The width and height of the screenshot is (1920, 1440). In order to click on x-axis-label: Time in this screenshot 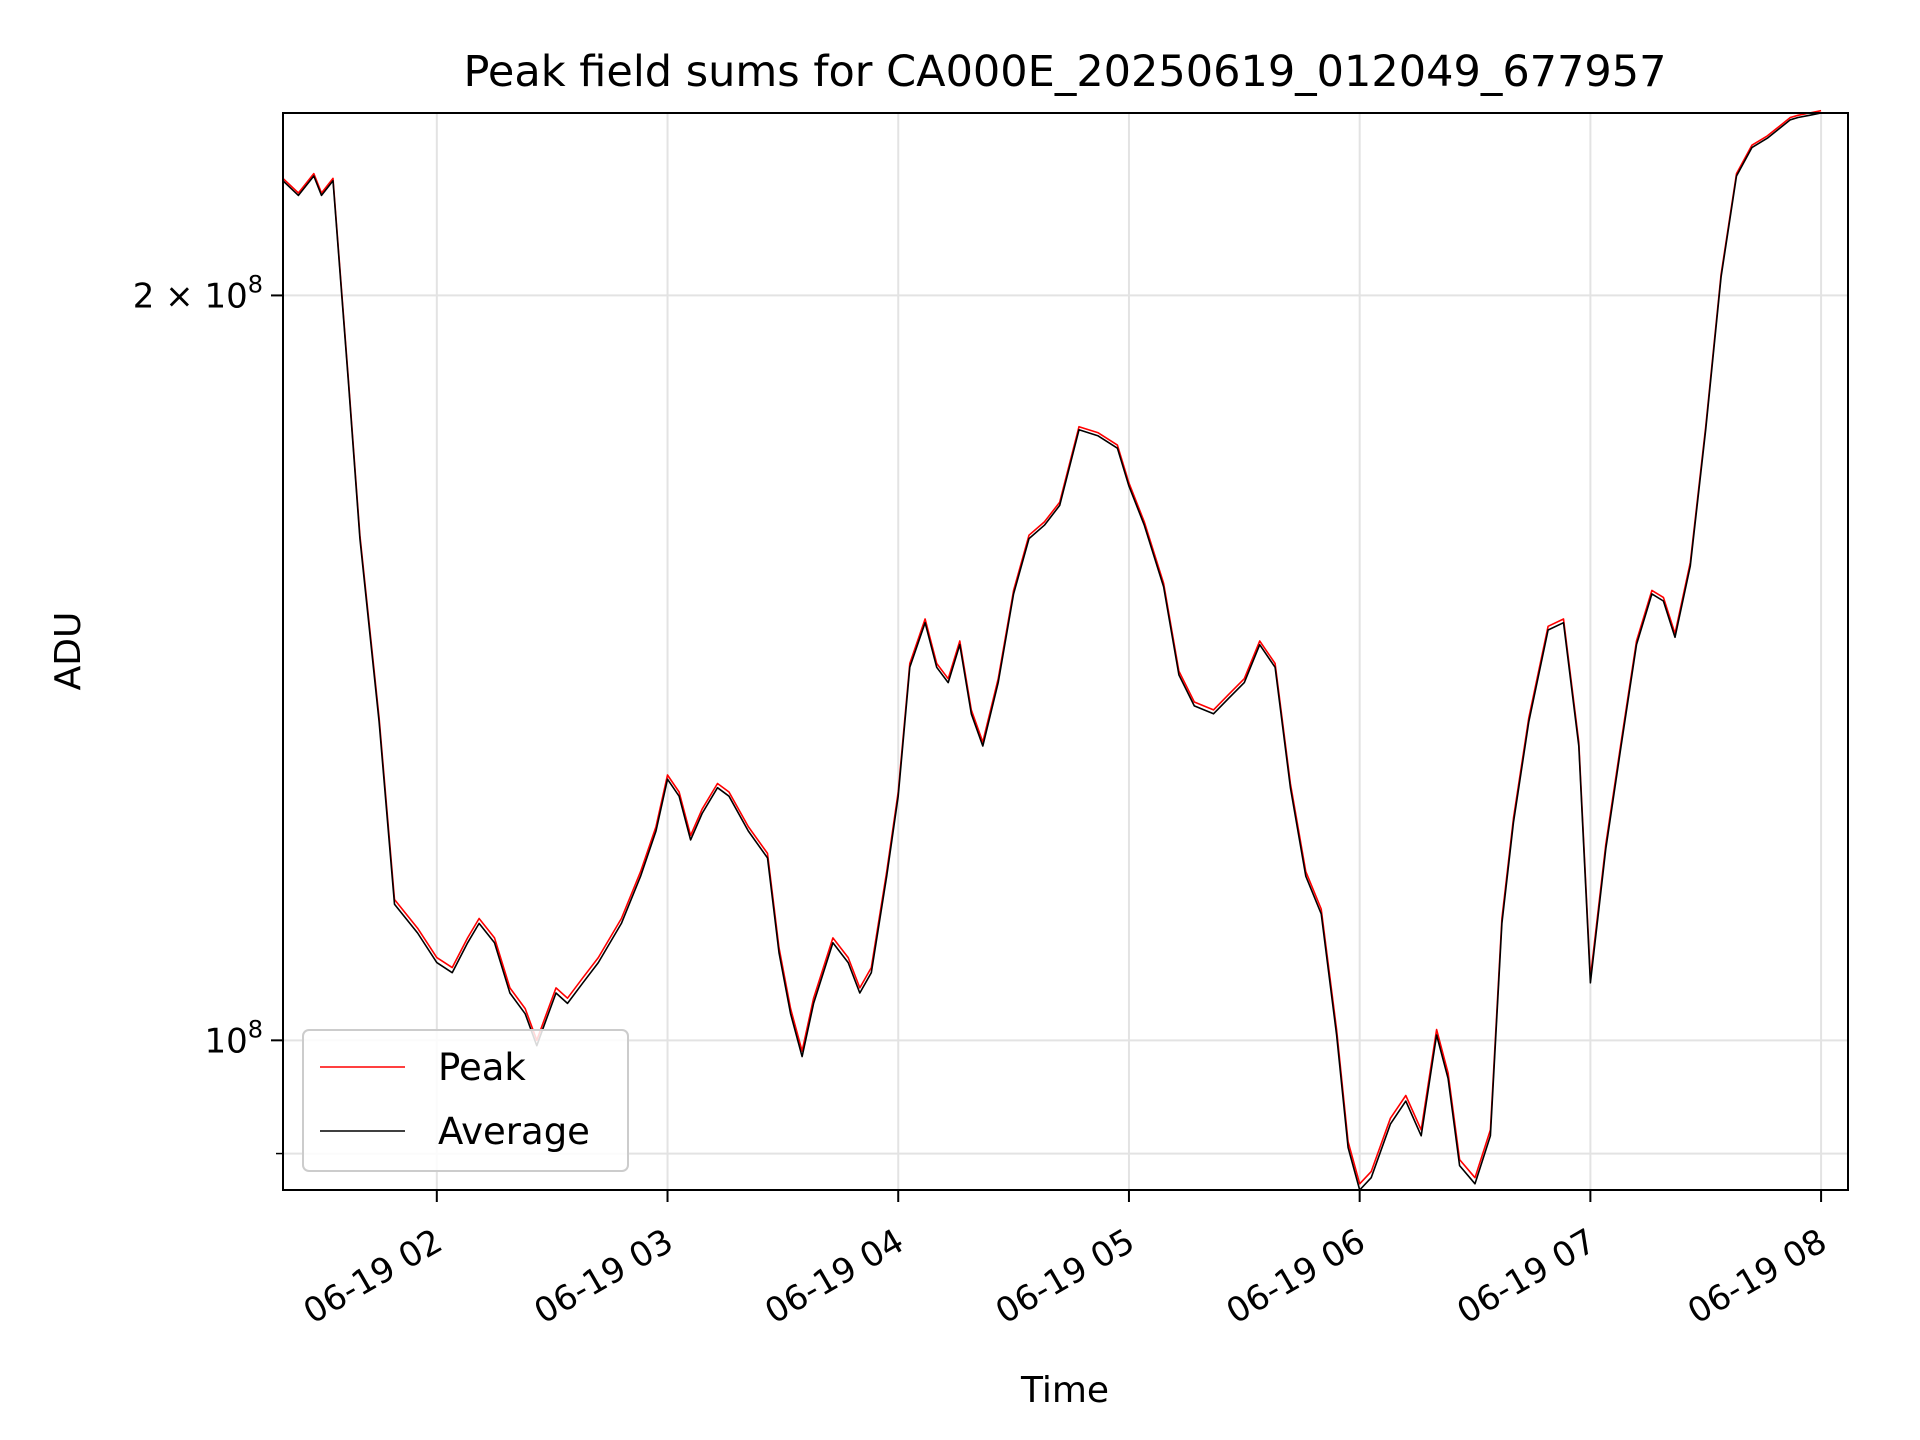, I will do `click(1064, 1390)`.